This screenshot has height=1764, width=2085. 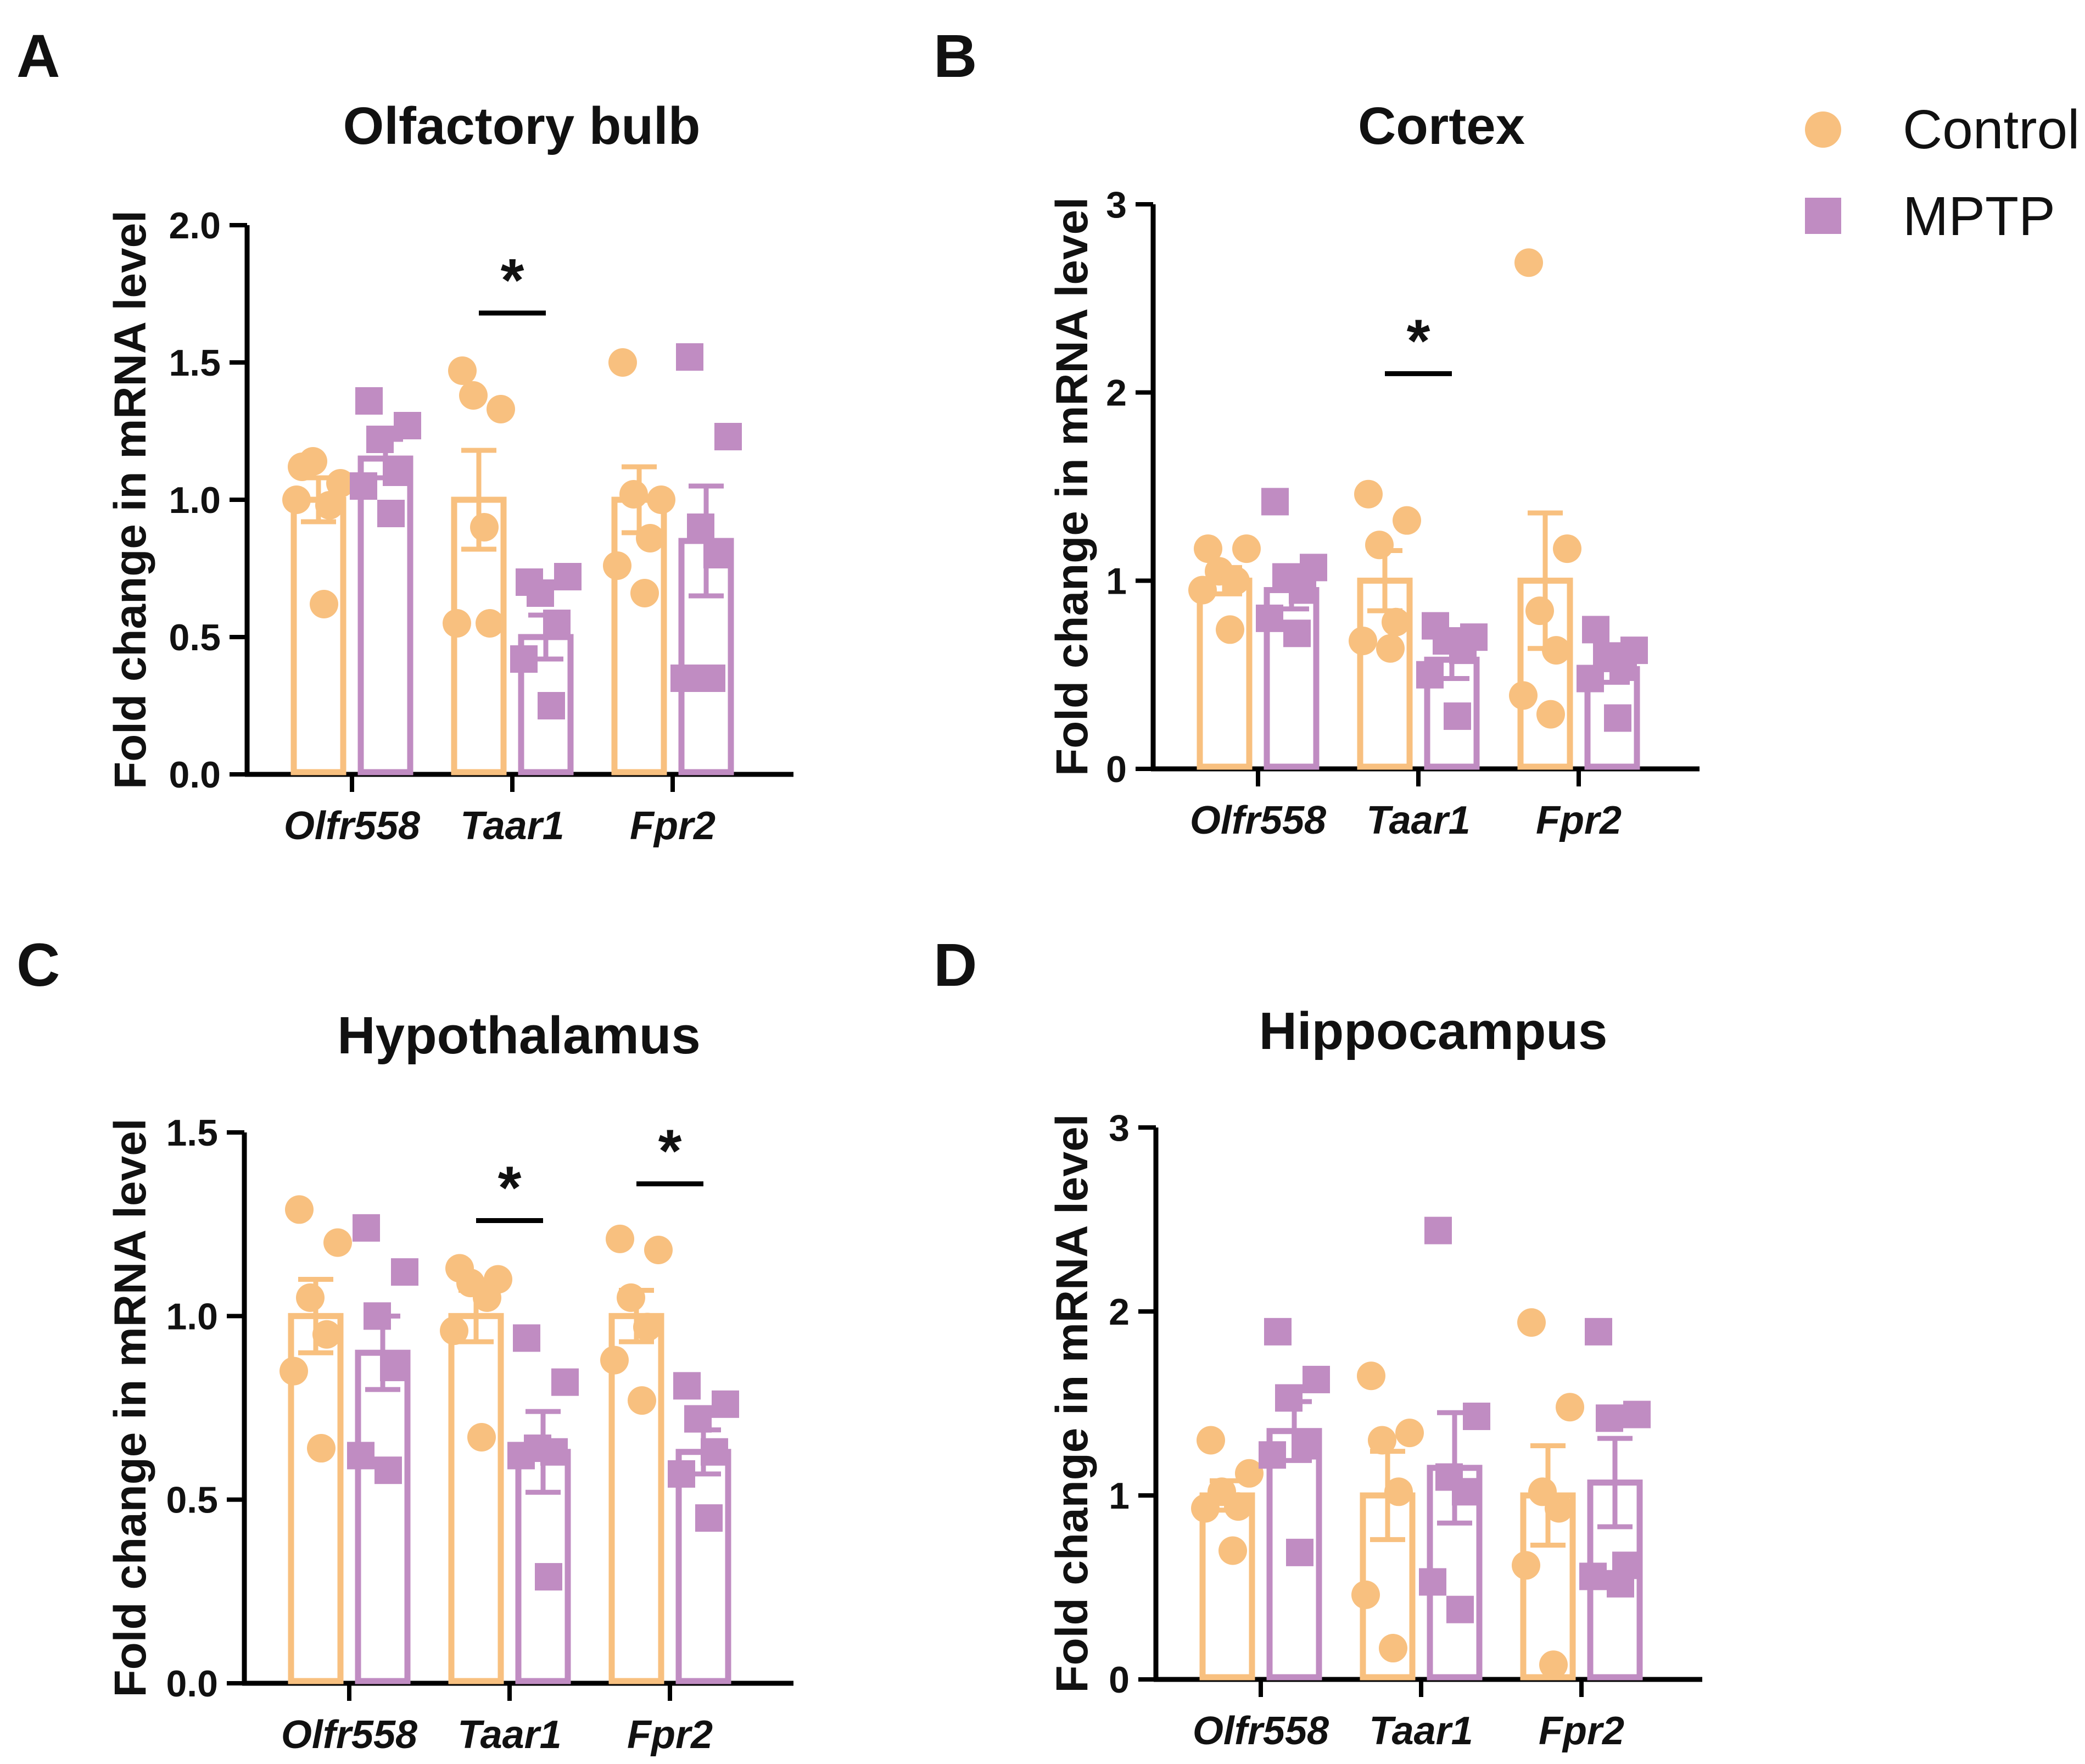 What do you see at coordinates (195, 226) in the screenshot?
I see `y-tick-label: 2.0` at bounding box center [195, 226].